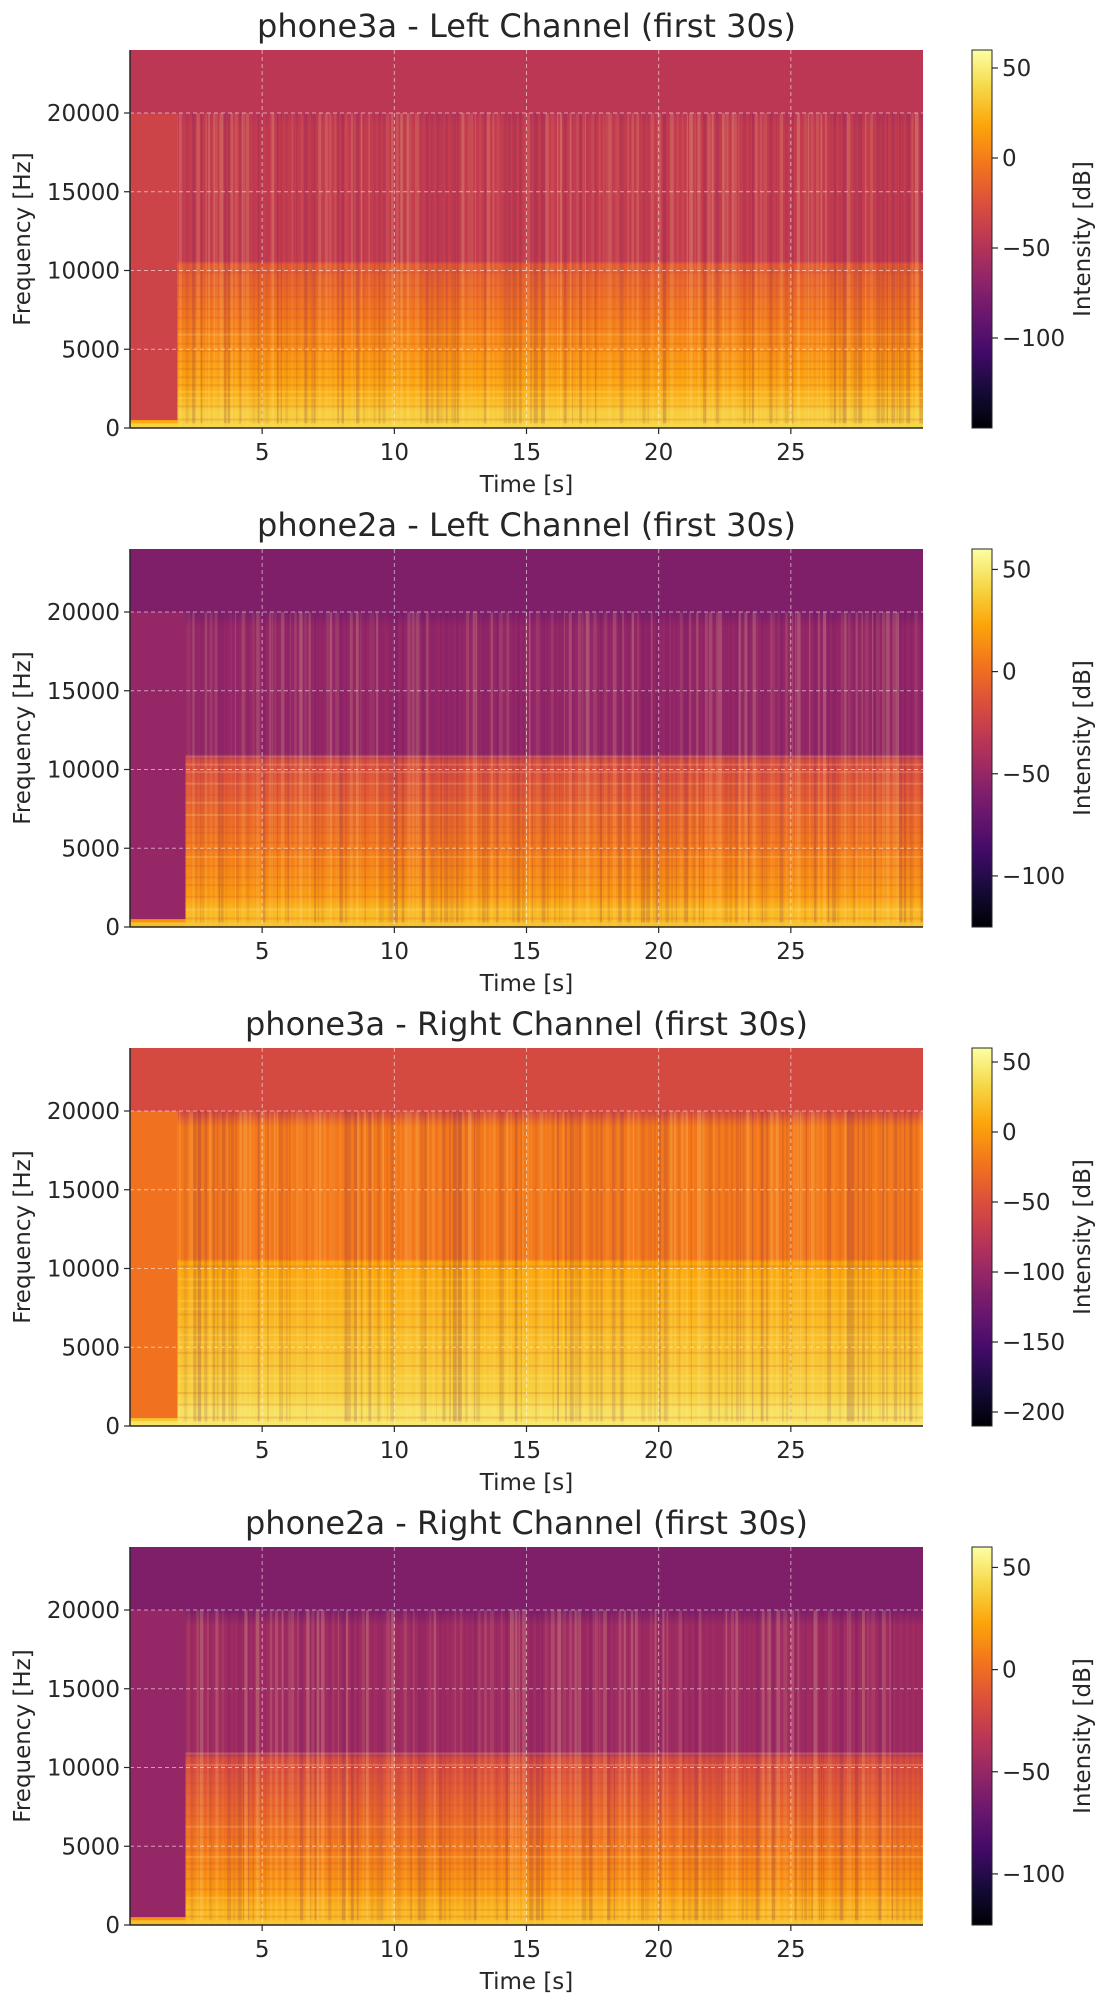 This screenshot has width=1111, height=2000. Describe the element at coordinates (1009, 1671) in the screenshot. I see `colorbar-tick-label: 0` at that location.